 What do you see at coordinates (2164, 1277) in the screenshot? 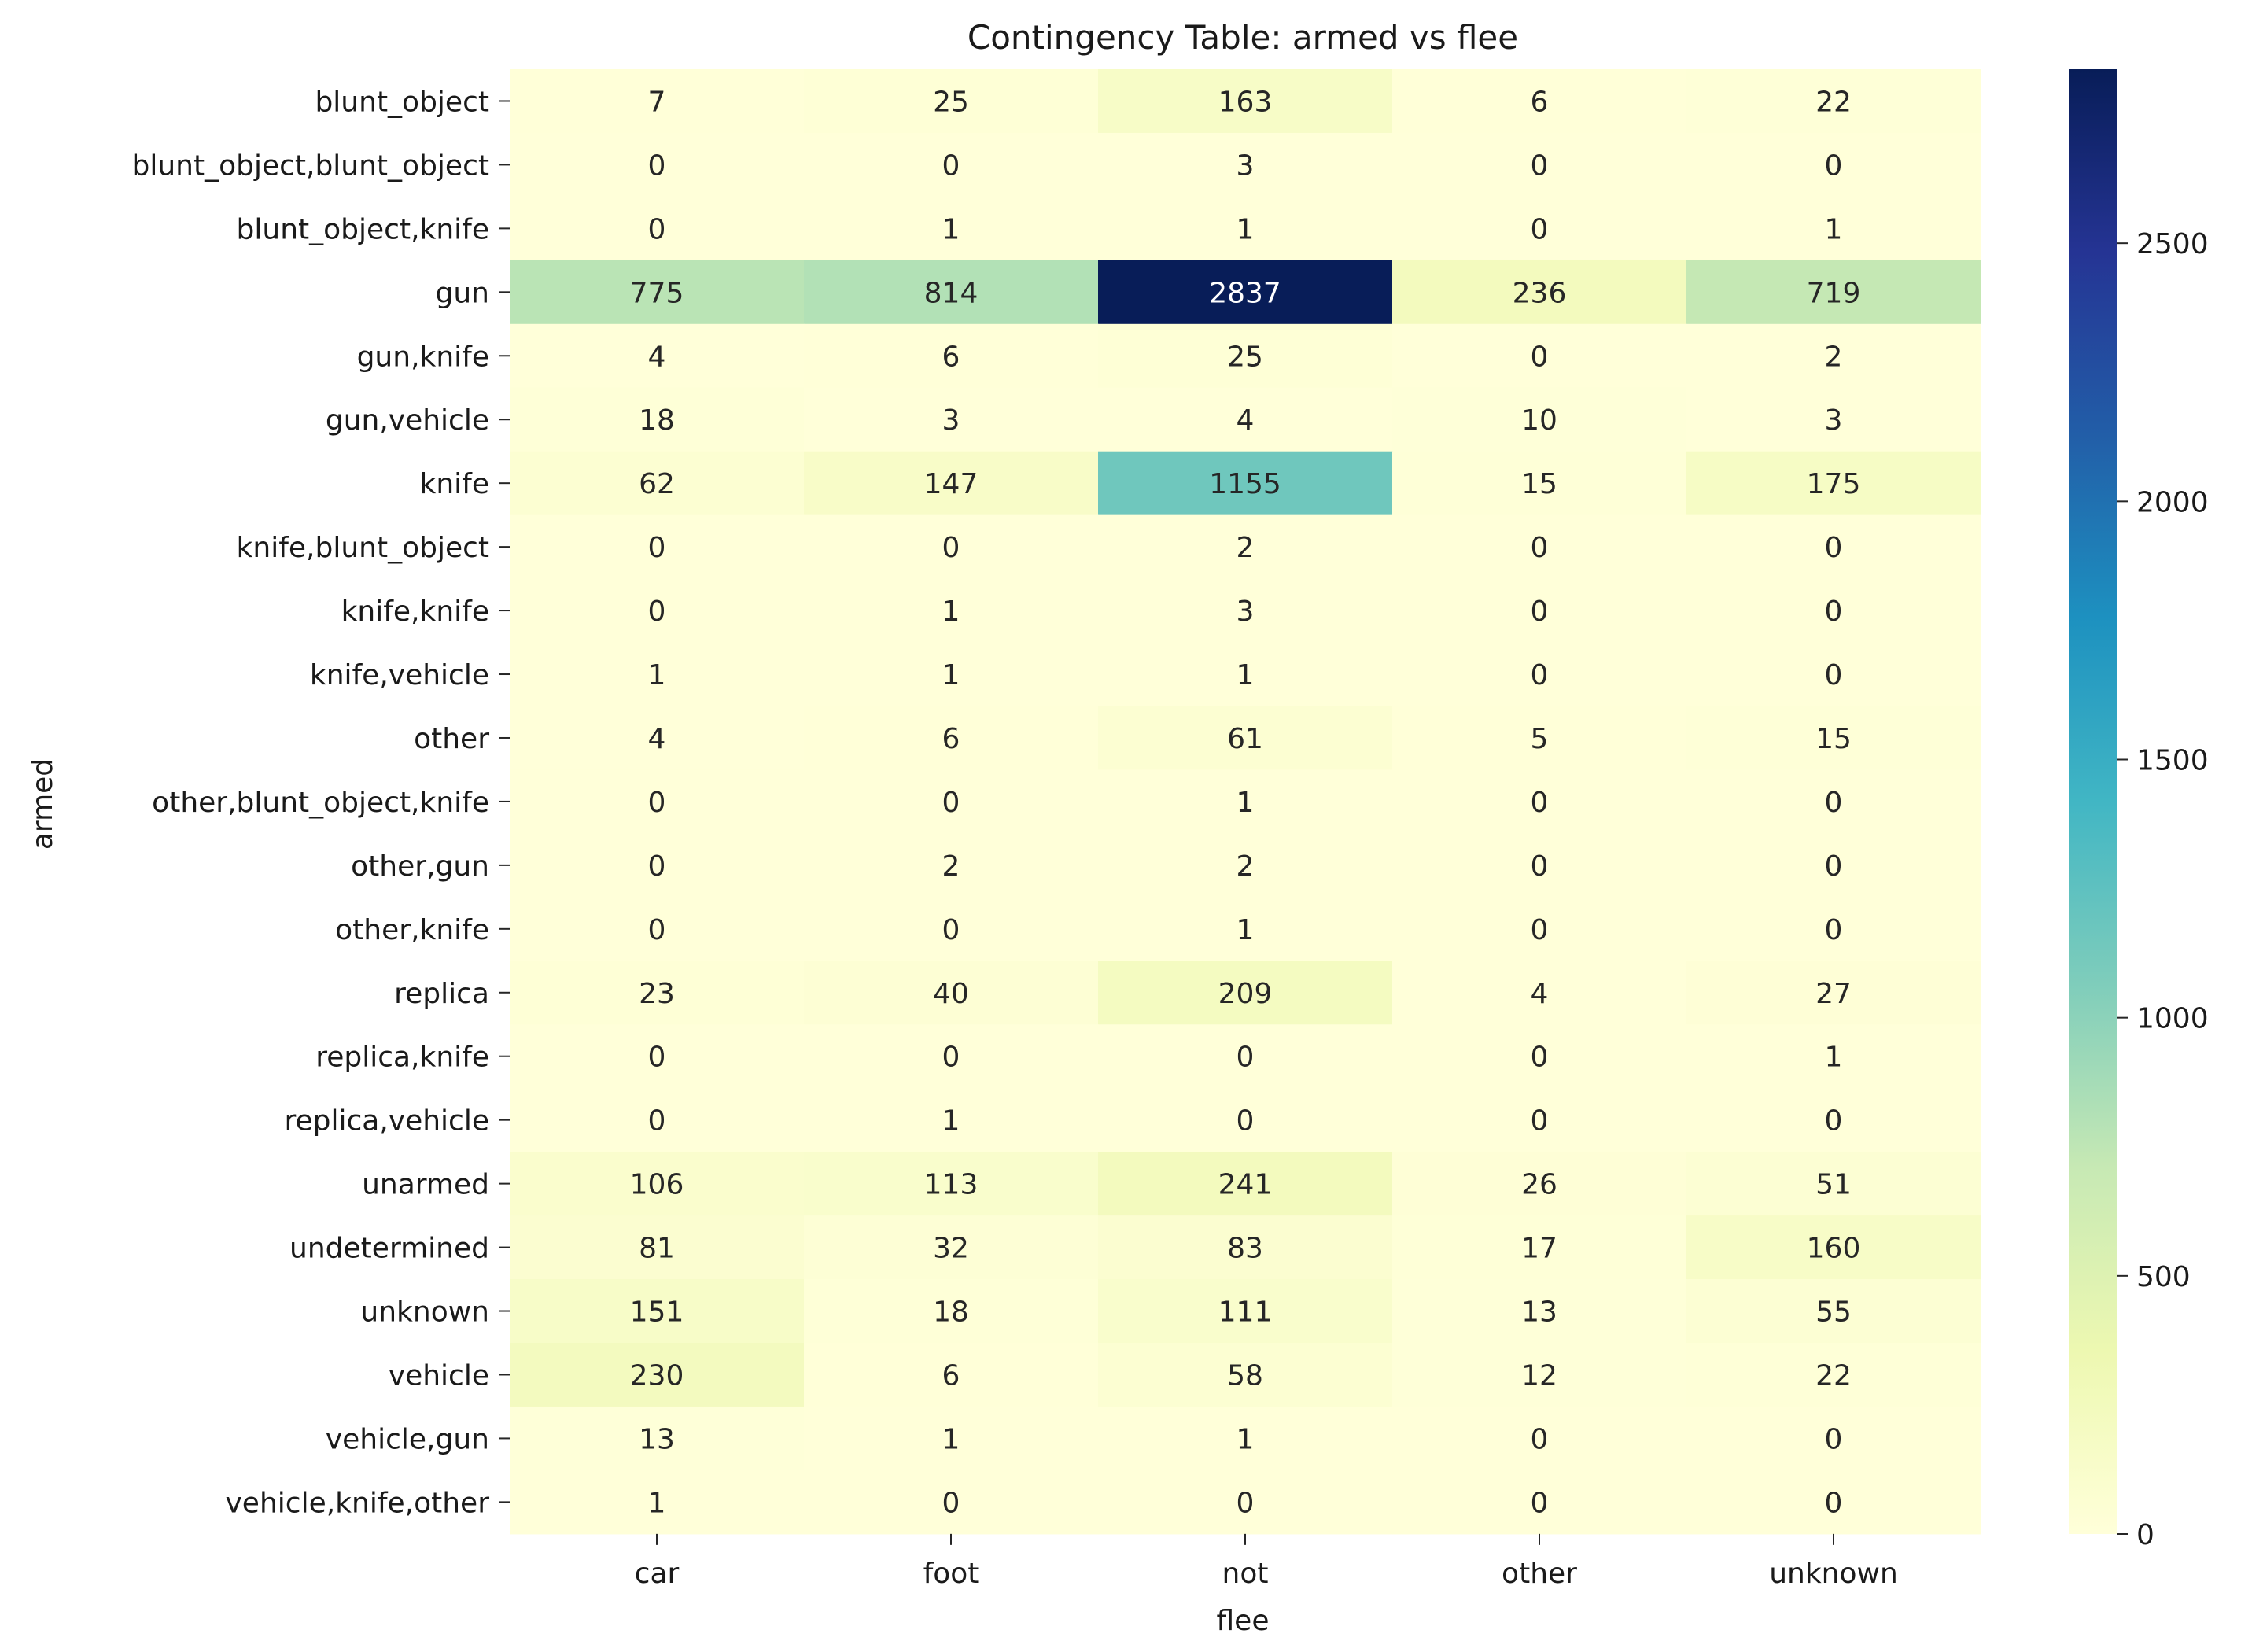
I see `colorbar-tick-label: 500` at bounding box center [2164, 1277].